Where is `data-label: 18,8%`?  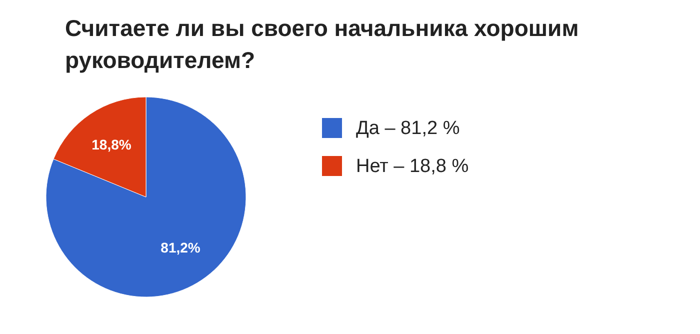
data-label: 18,8% is located at coordinates (112, 144).